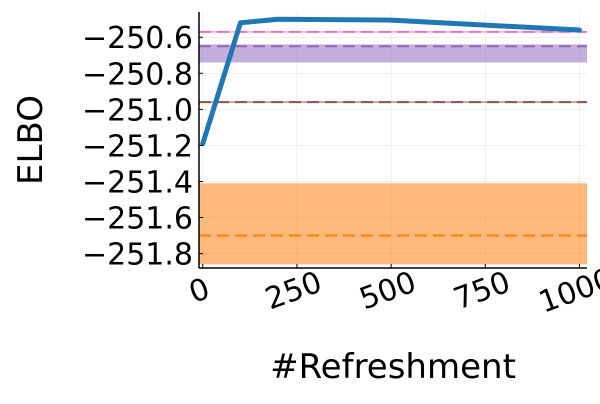 The image size is (600, 404). Describe the element at coordinates (137, 182) in the screenshot. I see `y-tick-label: −251.4` at that location.